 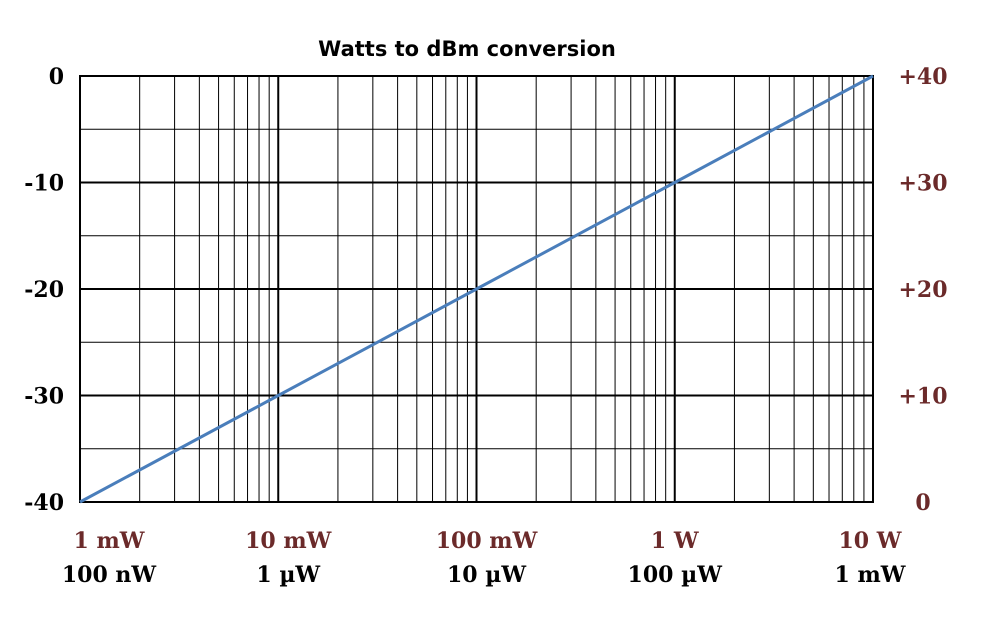 I want to click on right-tick-label: +20, so click(x=922, y=290).